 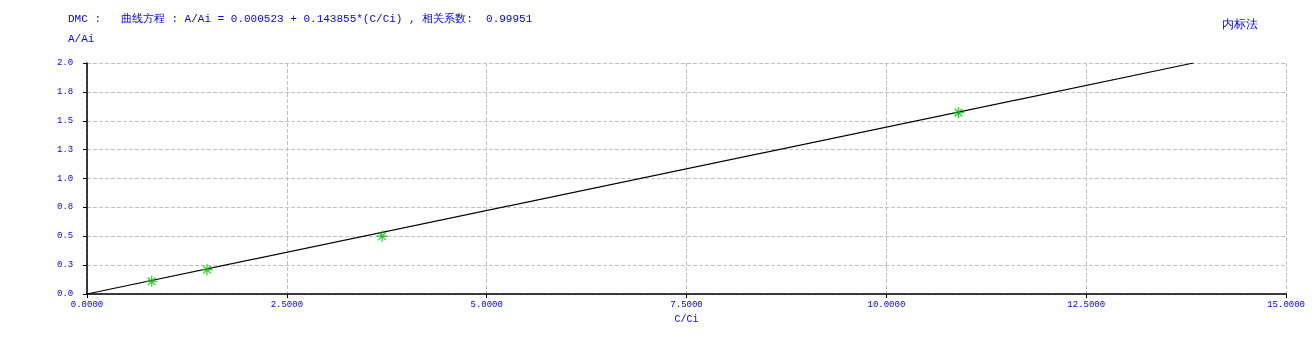 What do you see at coordinates (65, 63) in the screenshot?
I see `y-tick-label: 2.0` at bounding box center [65, 63].